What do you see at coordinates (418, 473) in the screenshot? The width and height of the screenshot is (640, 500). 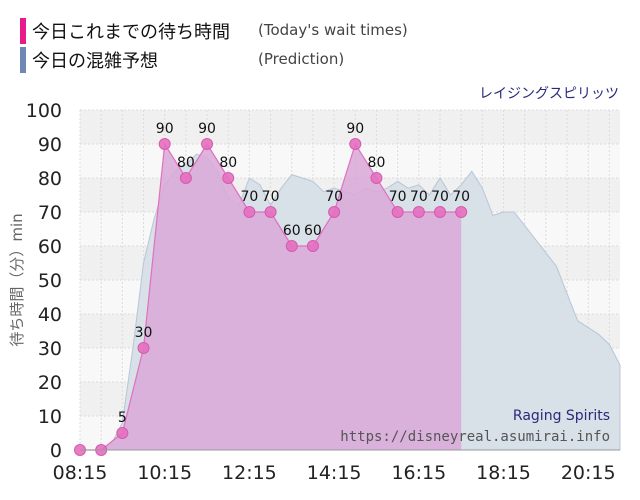 I see `x-tick-label: 16:15` at bounding box center [418, 473].